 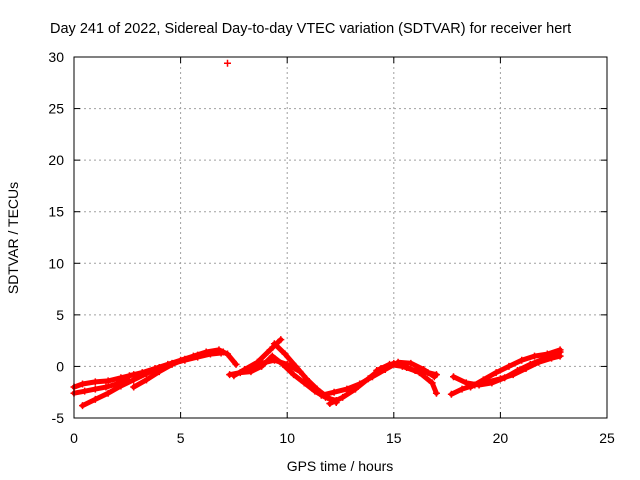 What do you see at coordinates (607, 438) in the screenshot?
I see `x-tick-label: 25` at bounding box center [607, 438].